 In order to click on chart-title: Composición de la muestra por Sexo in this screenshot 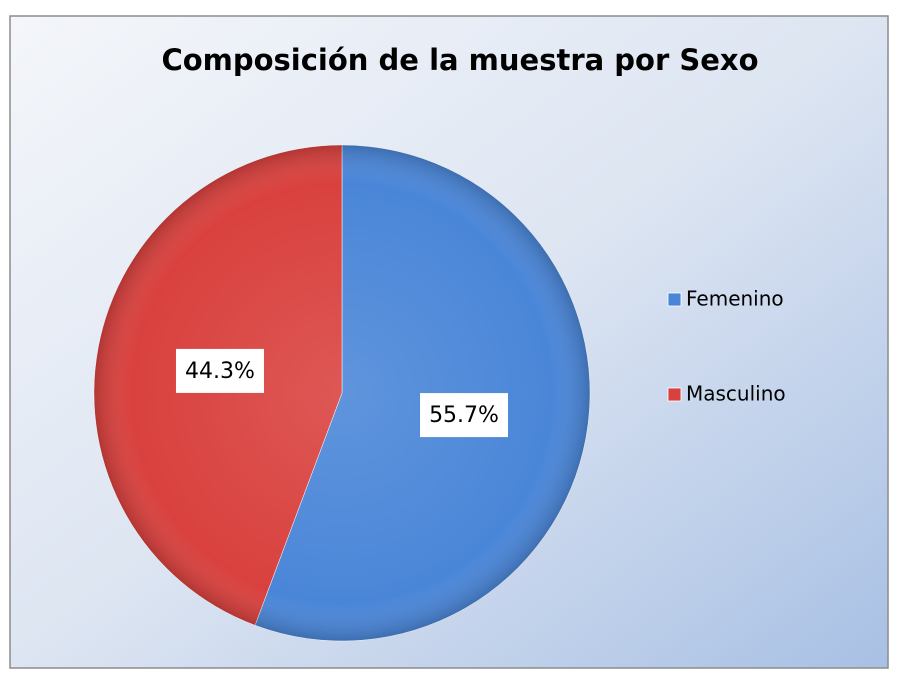, I will do `click(459, 60)`.